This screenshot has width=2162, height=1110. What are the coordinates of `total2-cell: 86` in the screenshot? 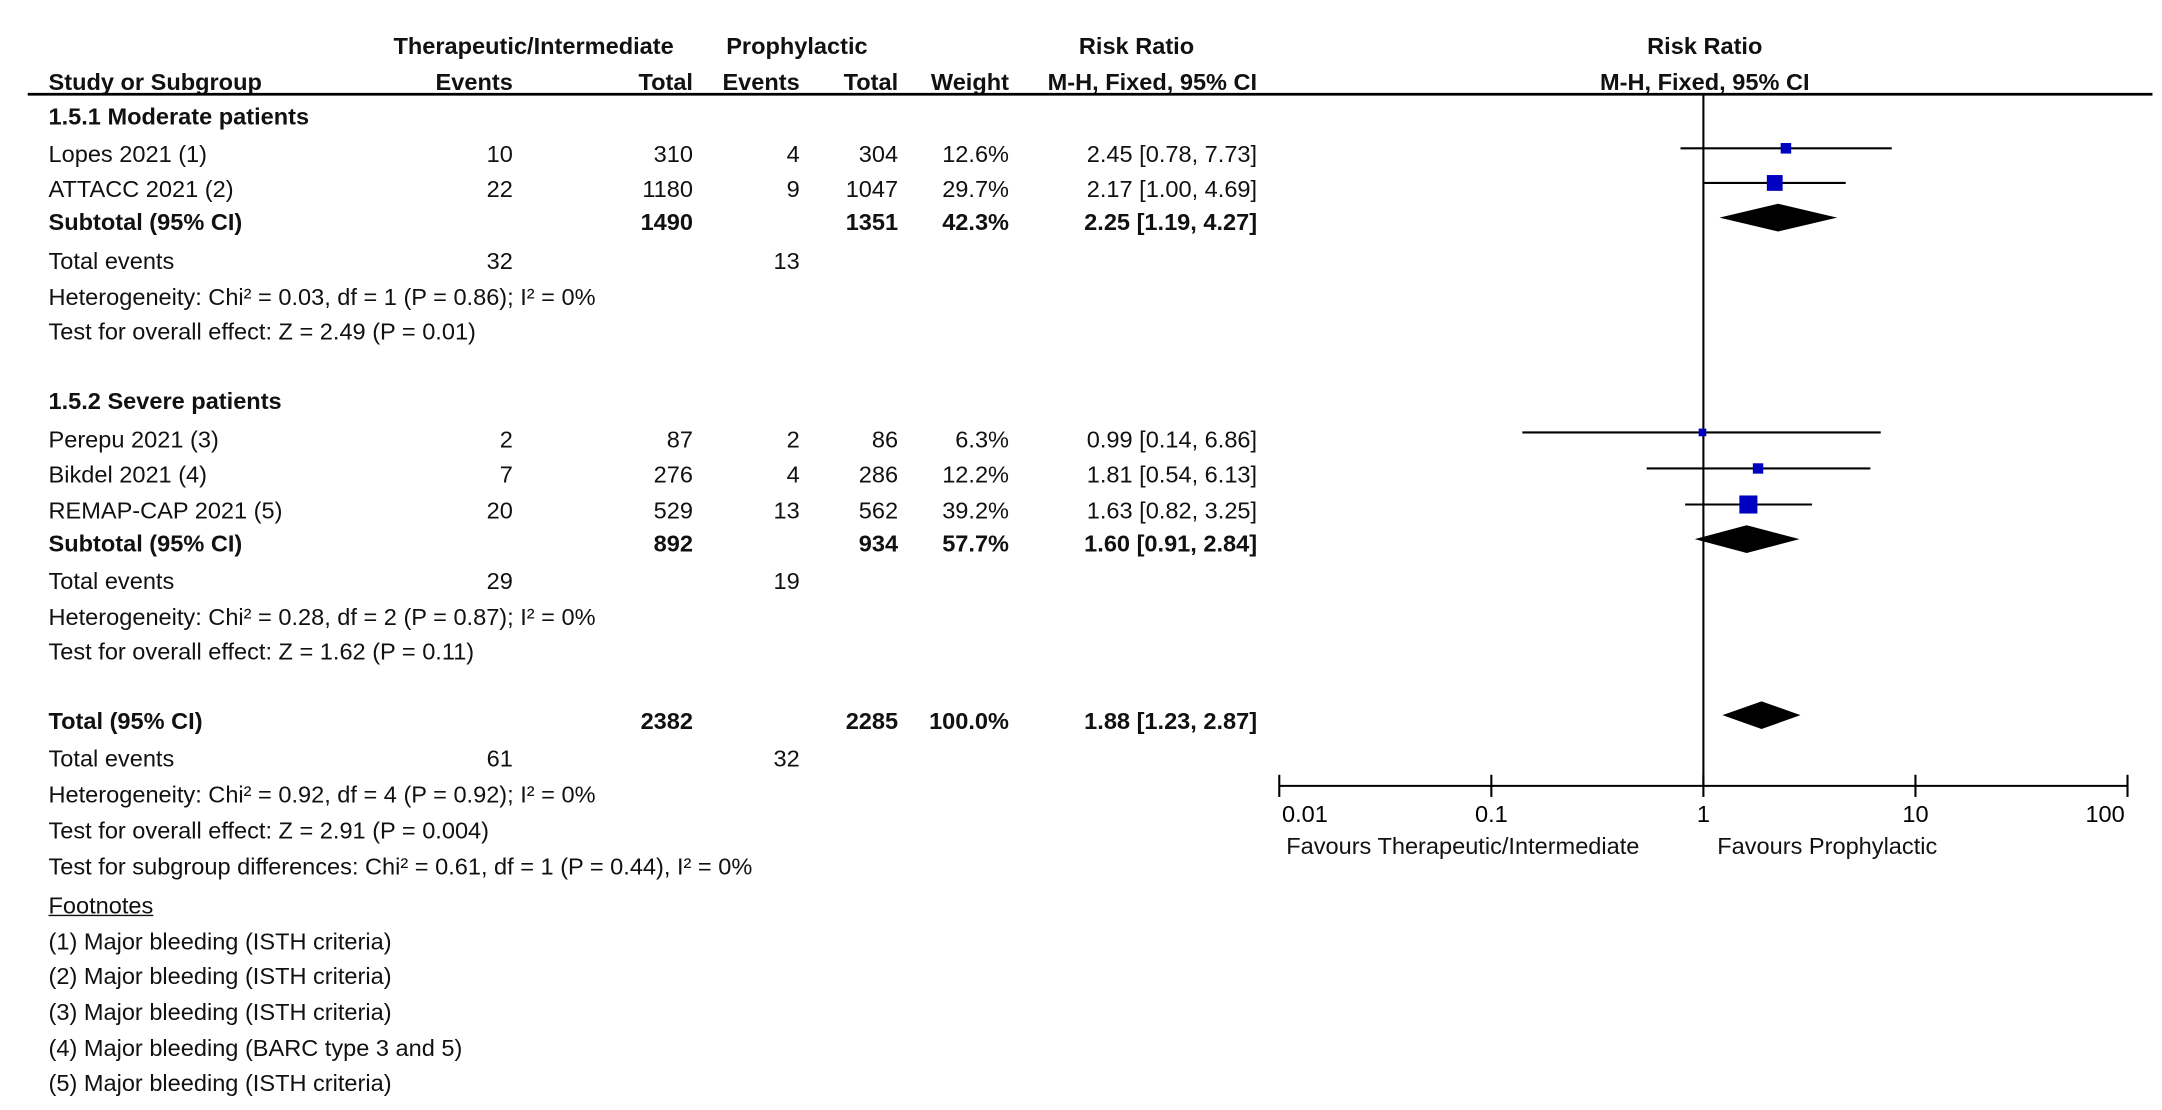 It's located at (885, 440).